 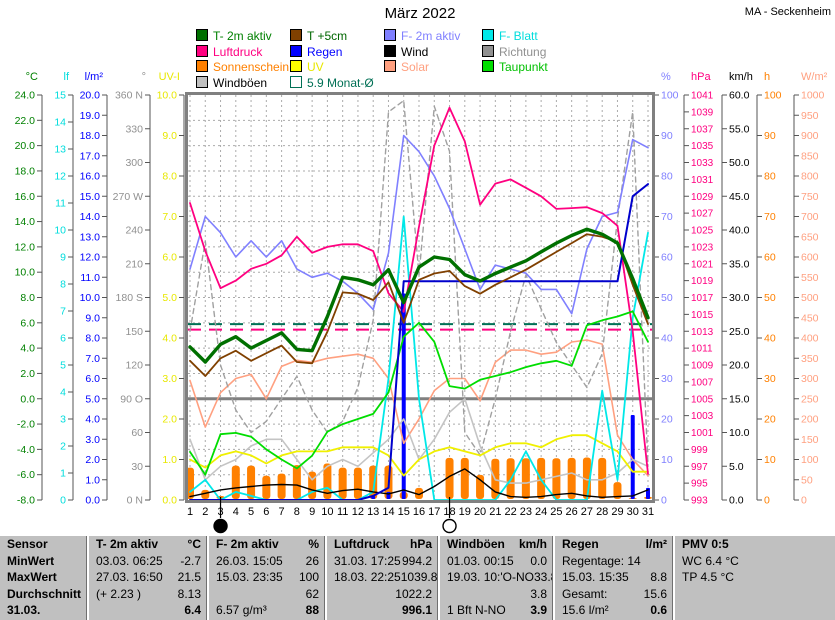 I want to click on table-cell: 27.03. 16:50, so click(x=129, y=577).